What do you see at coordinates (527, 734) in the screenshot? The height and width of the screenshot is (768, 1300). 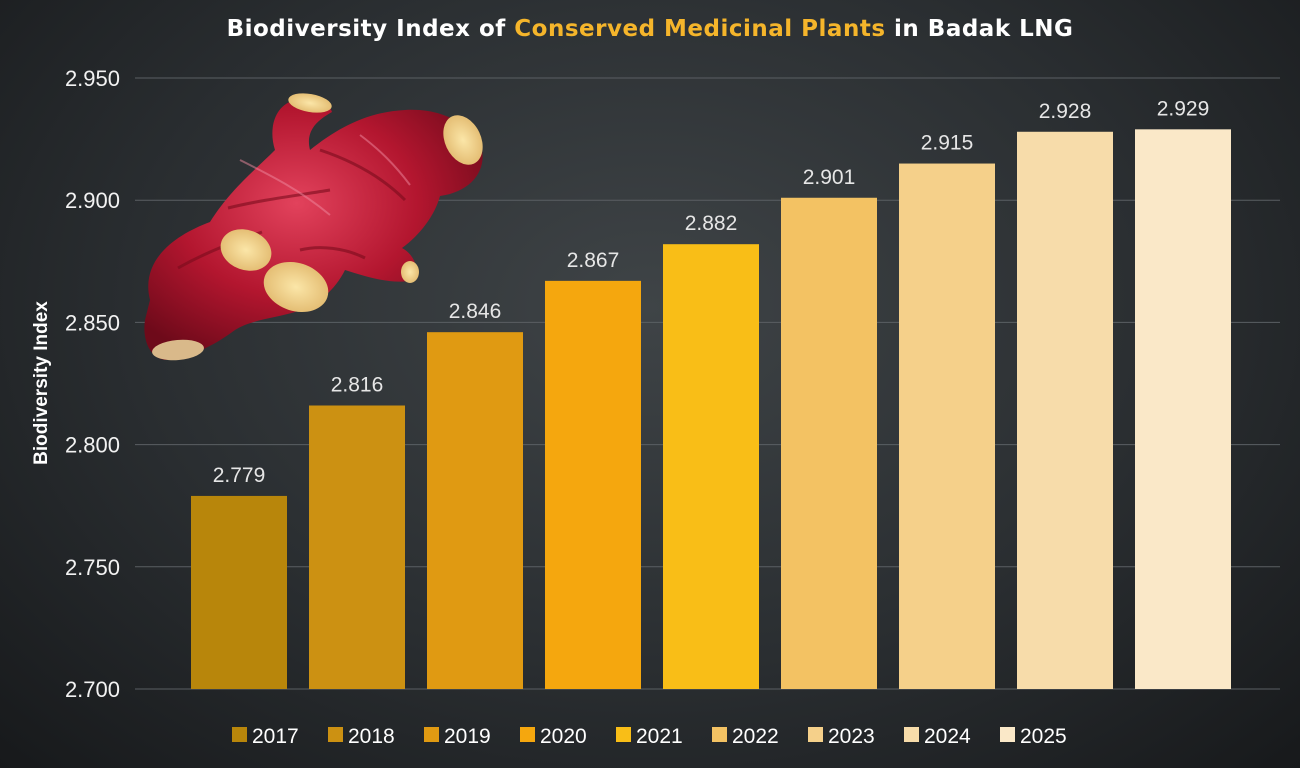 I see `legend-swatch-2020` at bounding box center [527, 734].